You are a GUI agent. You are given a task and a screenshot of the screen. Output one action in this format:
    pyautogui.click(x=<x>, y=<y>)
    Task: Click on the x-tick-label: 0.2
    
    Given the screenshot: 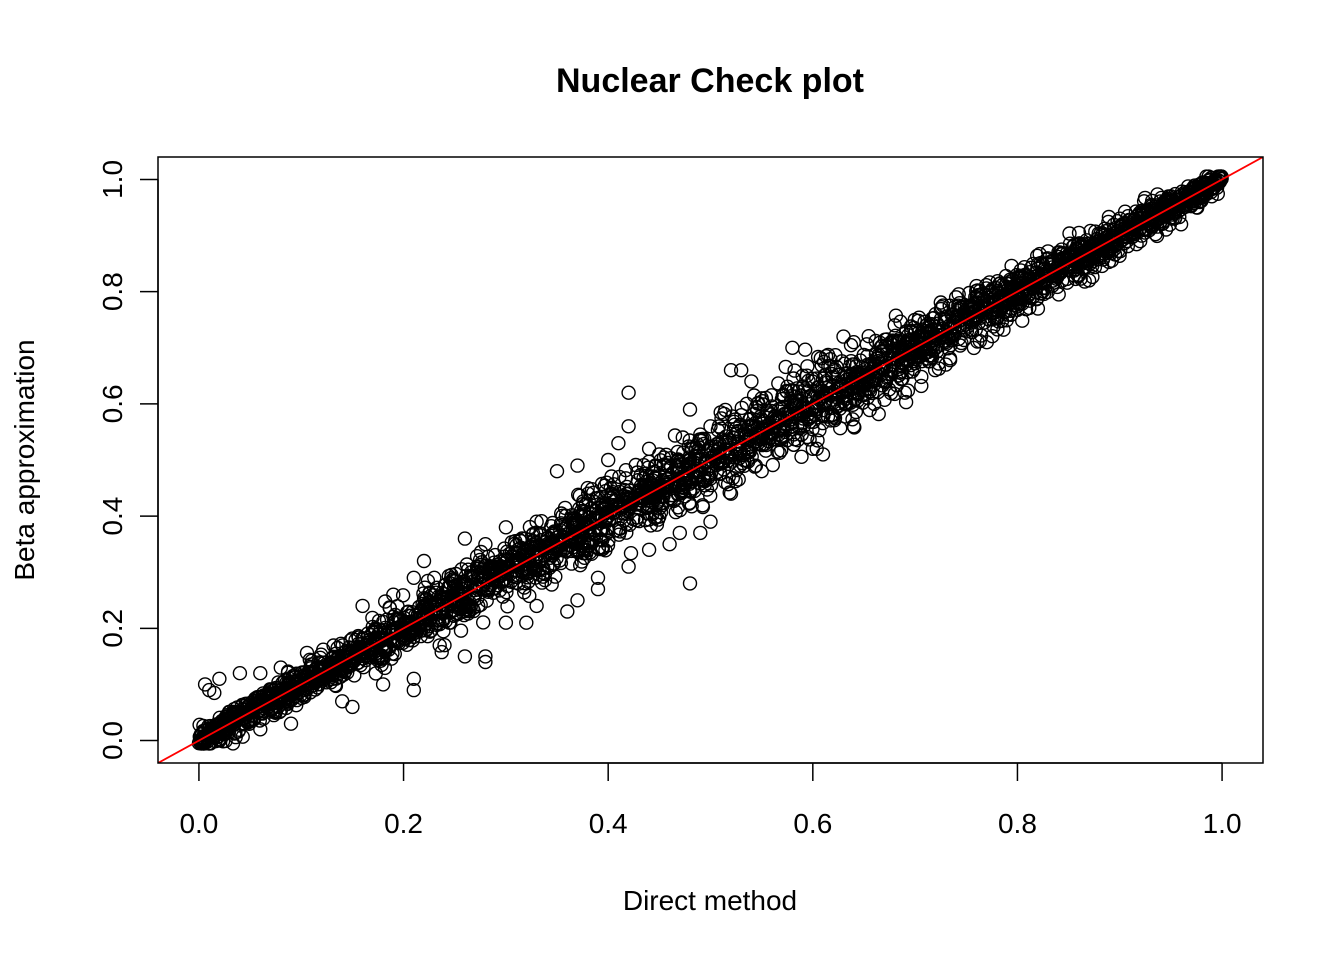 What is the action you would take?
    pyautogui.click(x=403, y=823)
    